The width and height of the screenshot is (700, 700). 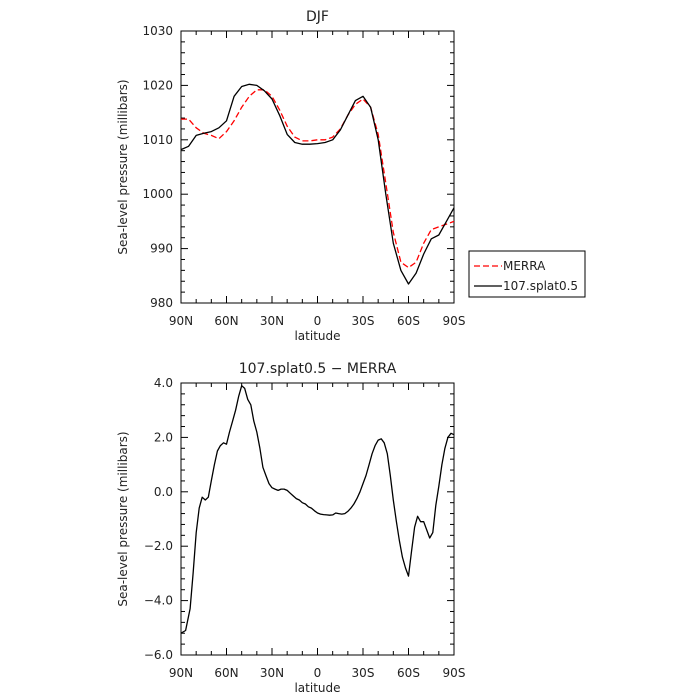 I want to click on y-tick-label: 0.0, so click(x=163, y=492).